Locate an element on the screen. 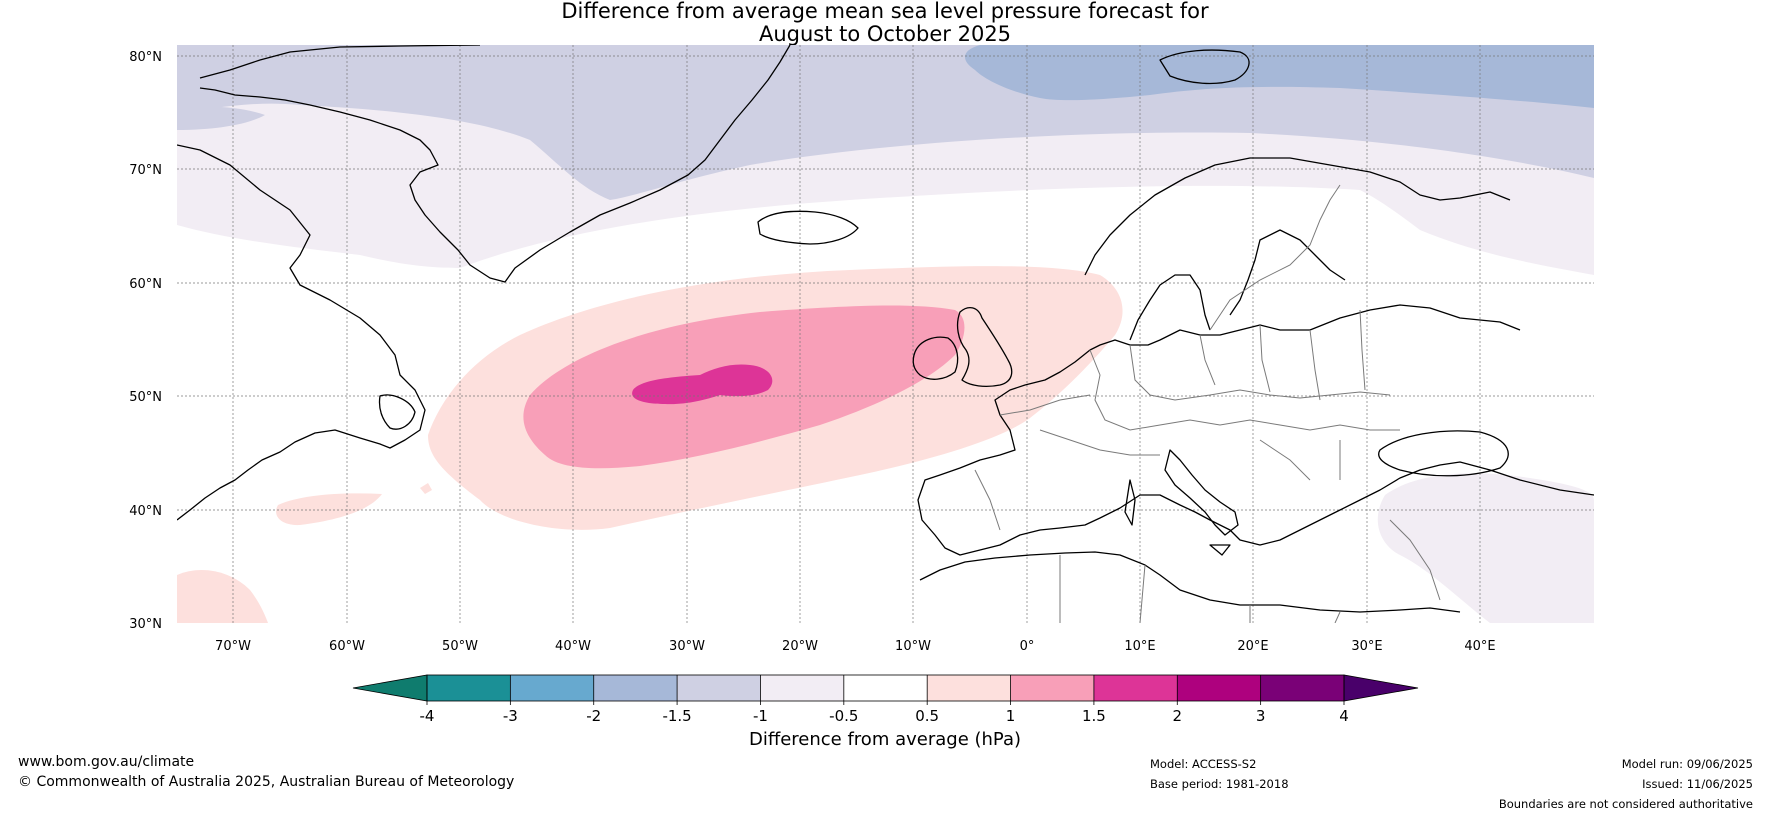  colorbar-tick-label: -2 is located at coordinates (593, 716).